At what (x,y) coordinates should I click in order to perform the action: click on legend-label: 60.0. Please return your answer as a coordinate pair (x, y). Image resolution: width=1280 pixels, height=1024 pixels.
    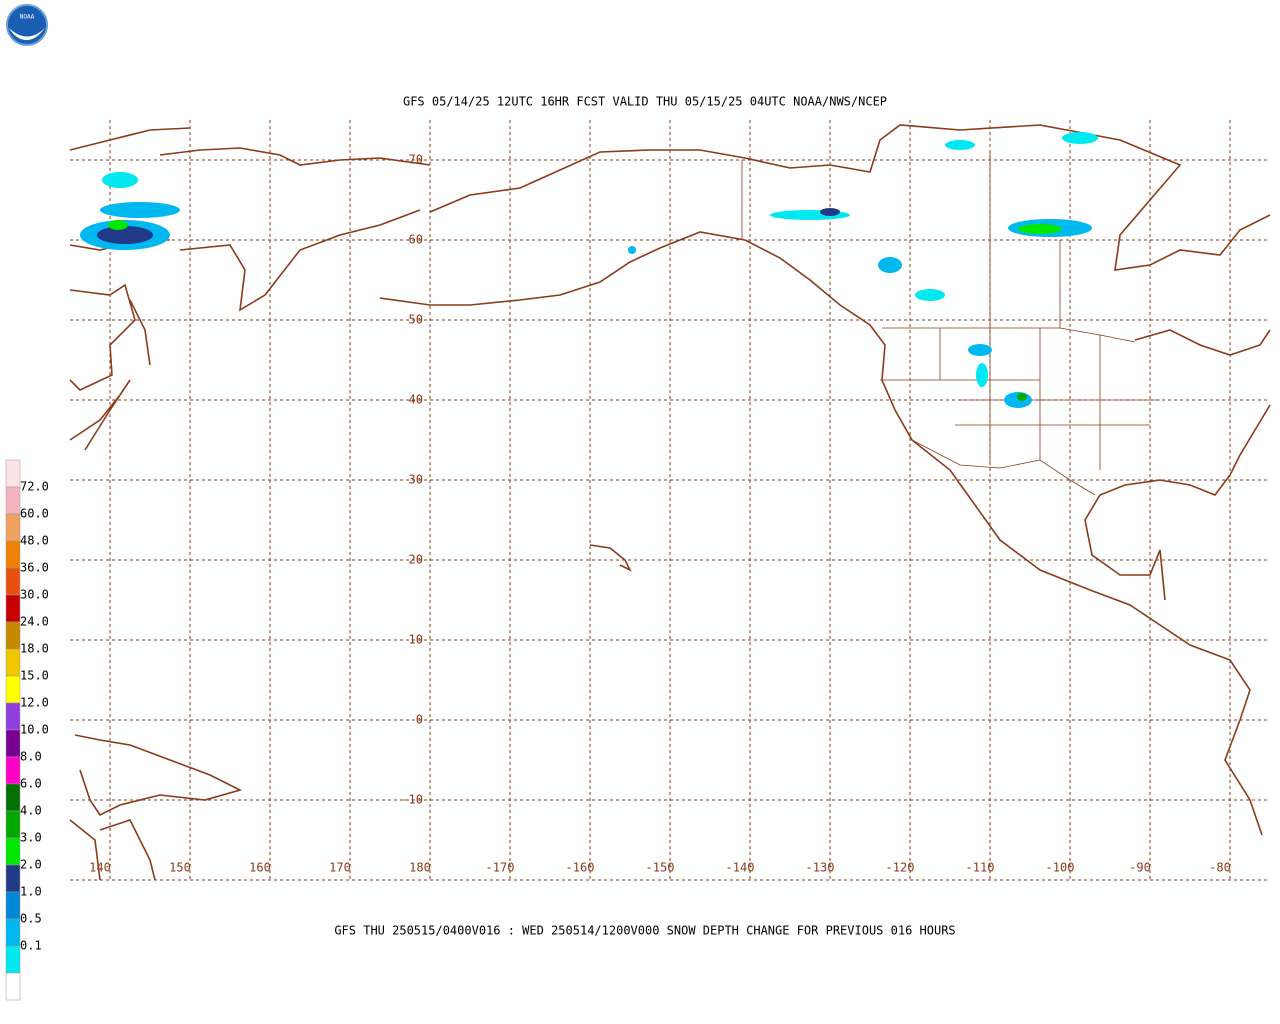
    Looking at the image, I should click on (34, 514).